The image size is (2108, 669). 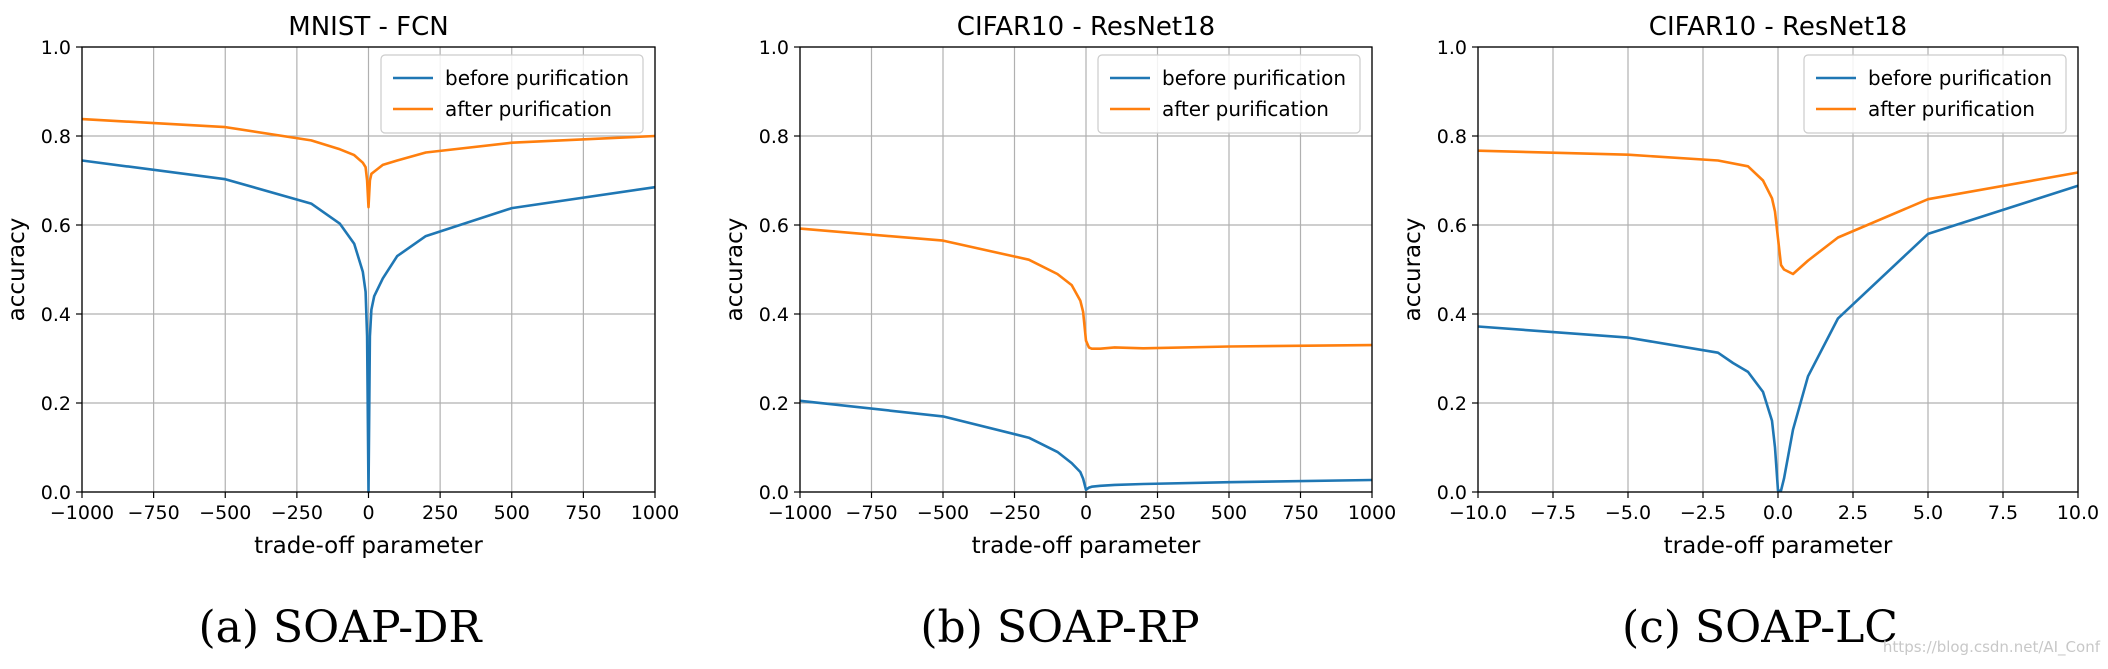 What do you see at coordinates (56, 137) in the screenshot?
I see `chart-0-y-tick-label-4: 0.8` at bounding box center [56, 137].